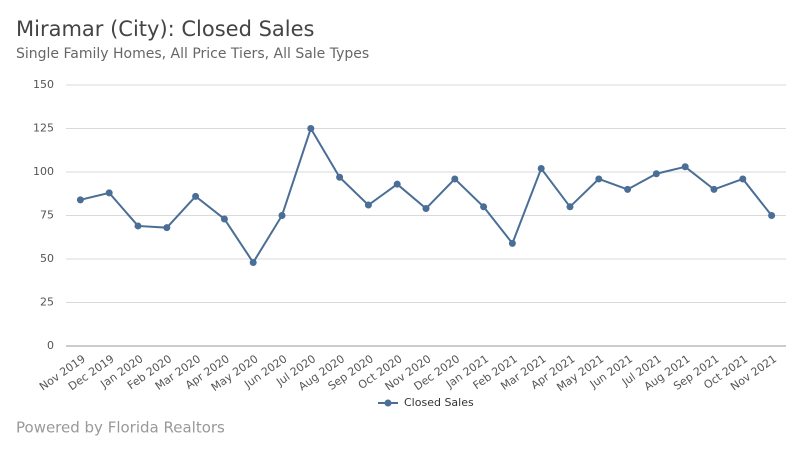  Describe the element at coordinates (439, 402) in the screenshot. I see `legend-label: Closed Sales` at that location.